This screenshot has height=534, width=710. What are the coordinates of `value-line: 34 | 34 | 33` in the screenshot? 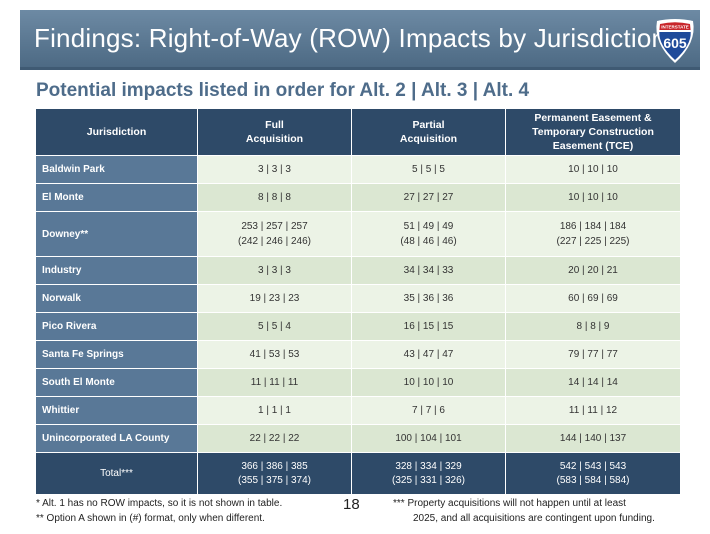 It's located at (428, 270).